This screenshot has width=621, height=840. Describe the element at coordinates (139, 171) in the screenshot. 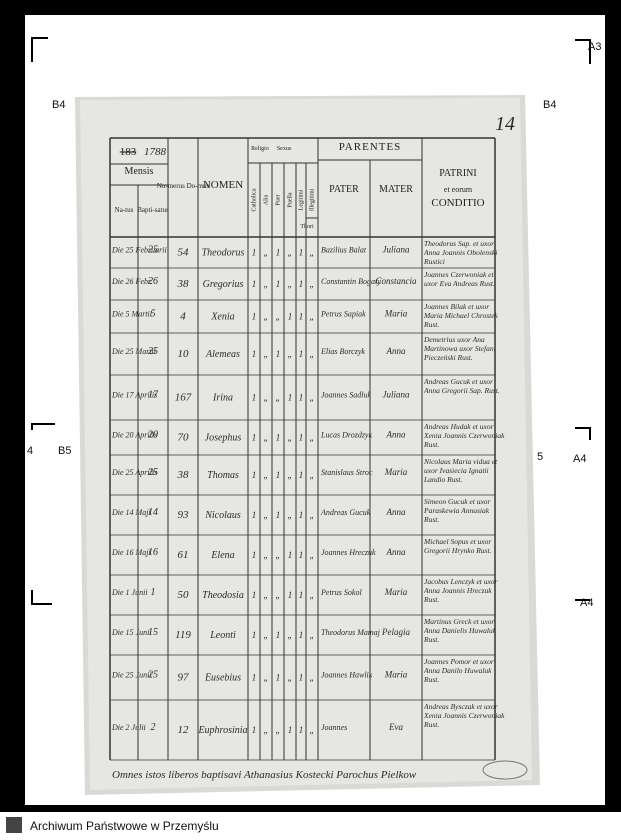

I see `header-text: Mensis` at that location.